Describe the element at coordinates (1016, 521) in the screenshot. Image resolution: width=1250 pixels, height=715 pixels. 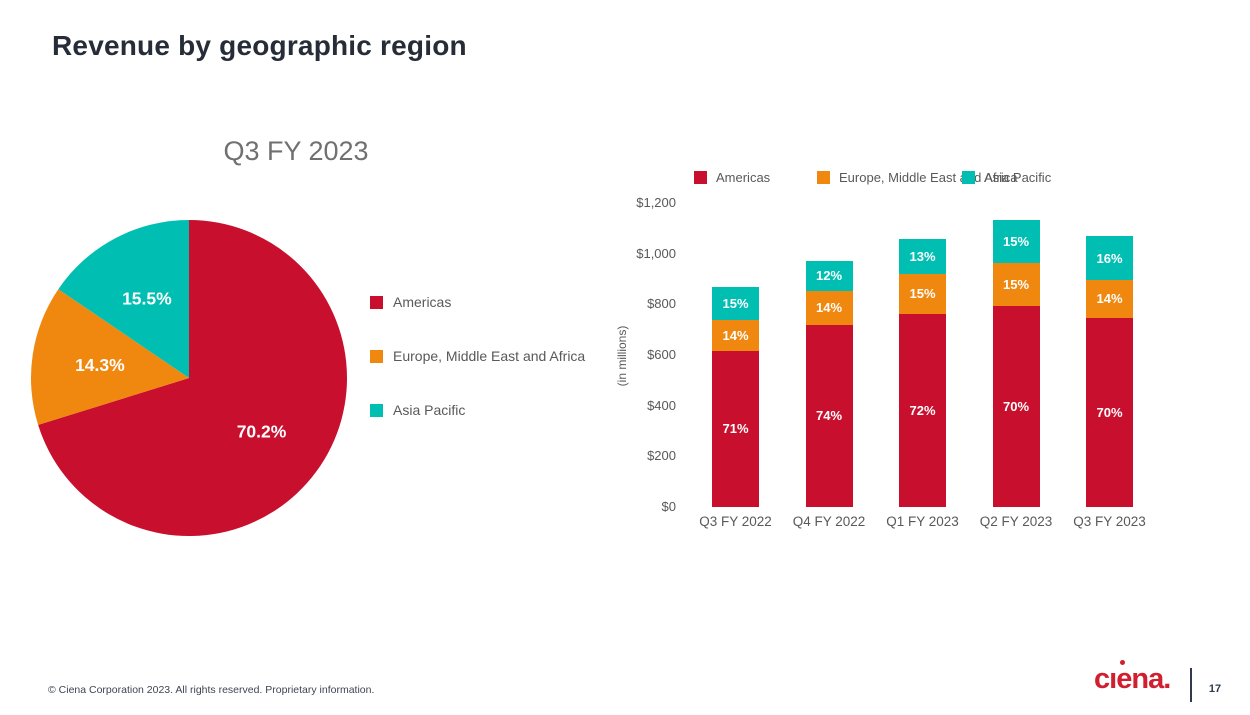
I see `x-axis-category-label: Q2 FY 2023` at that location.